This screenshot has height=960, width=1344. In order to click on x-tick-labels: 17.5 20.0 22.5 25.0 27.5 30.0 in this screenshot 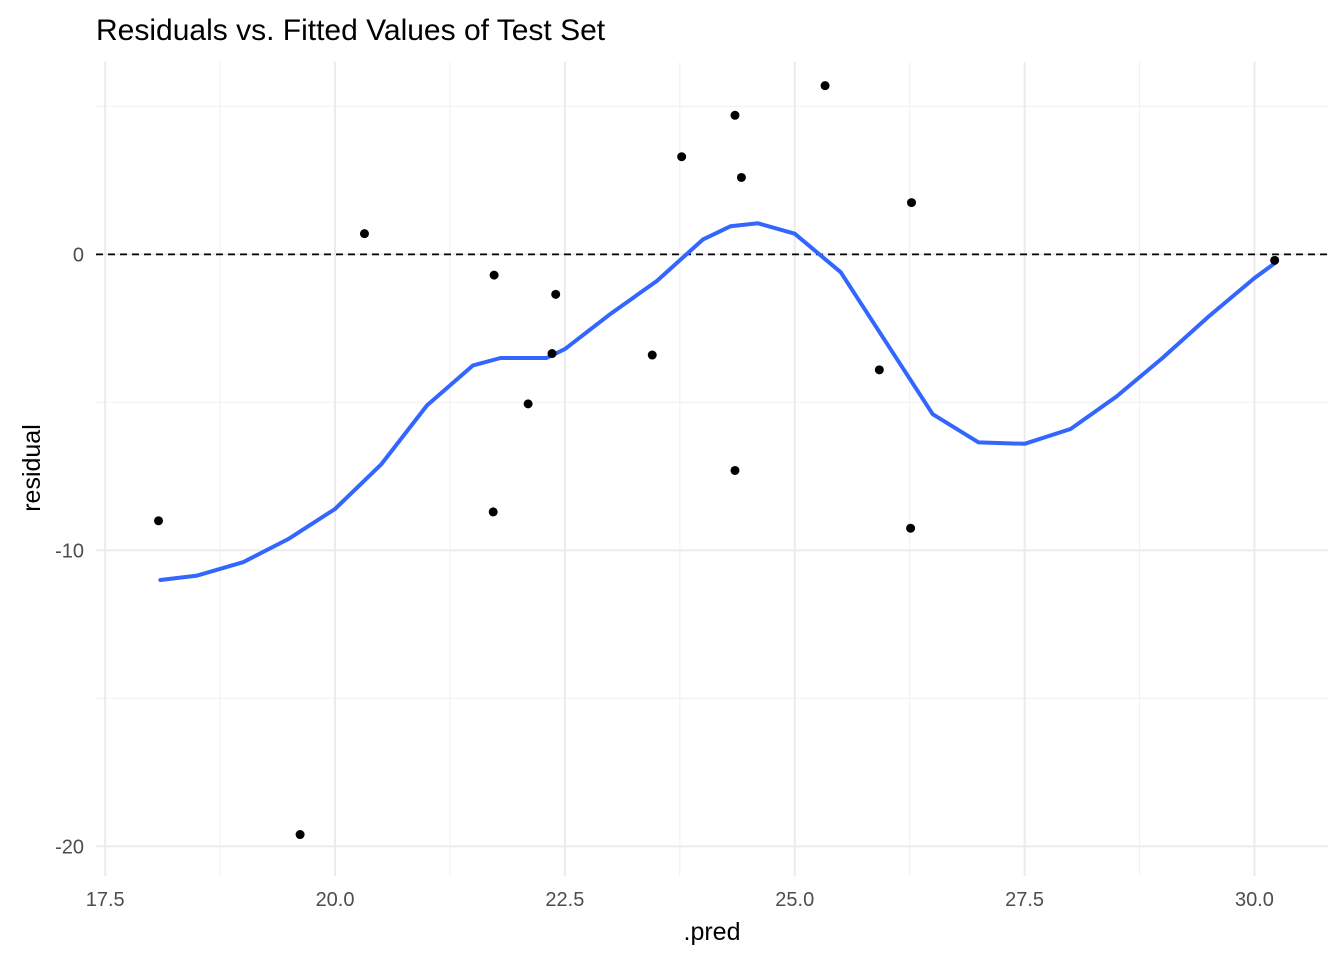, I will do `click(680, 900)`.